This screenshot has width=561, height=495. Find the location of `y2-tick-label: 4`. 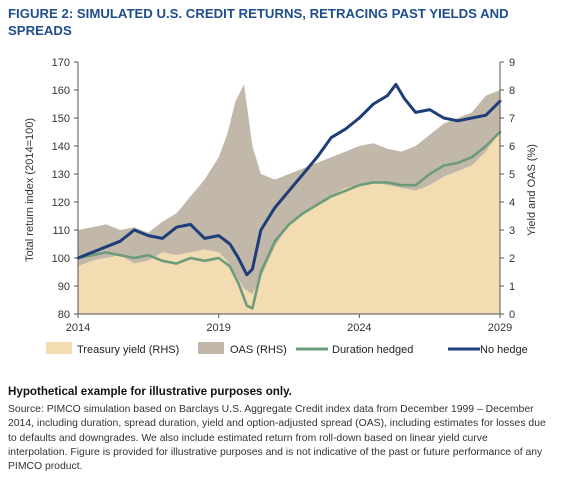

y2-tick-label: 4 is located at coordinates (512, 203).